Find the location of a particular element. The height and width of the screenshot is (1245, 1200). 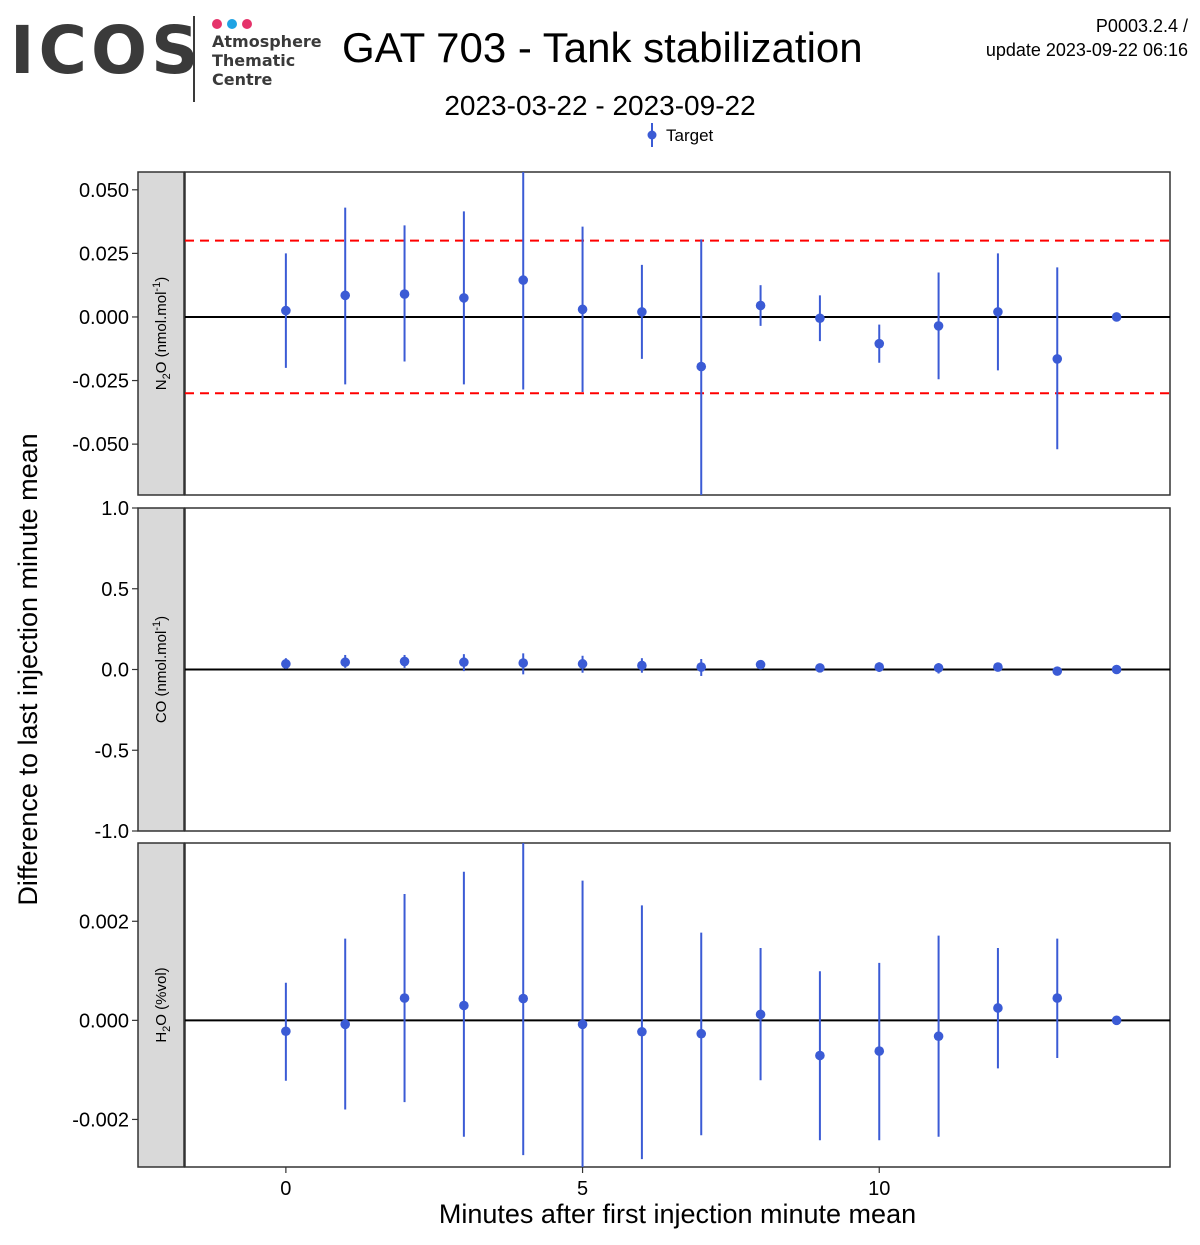

legend-label: Target is located at coordinates (690, 135).